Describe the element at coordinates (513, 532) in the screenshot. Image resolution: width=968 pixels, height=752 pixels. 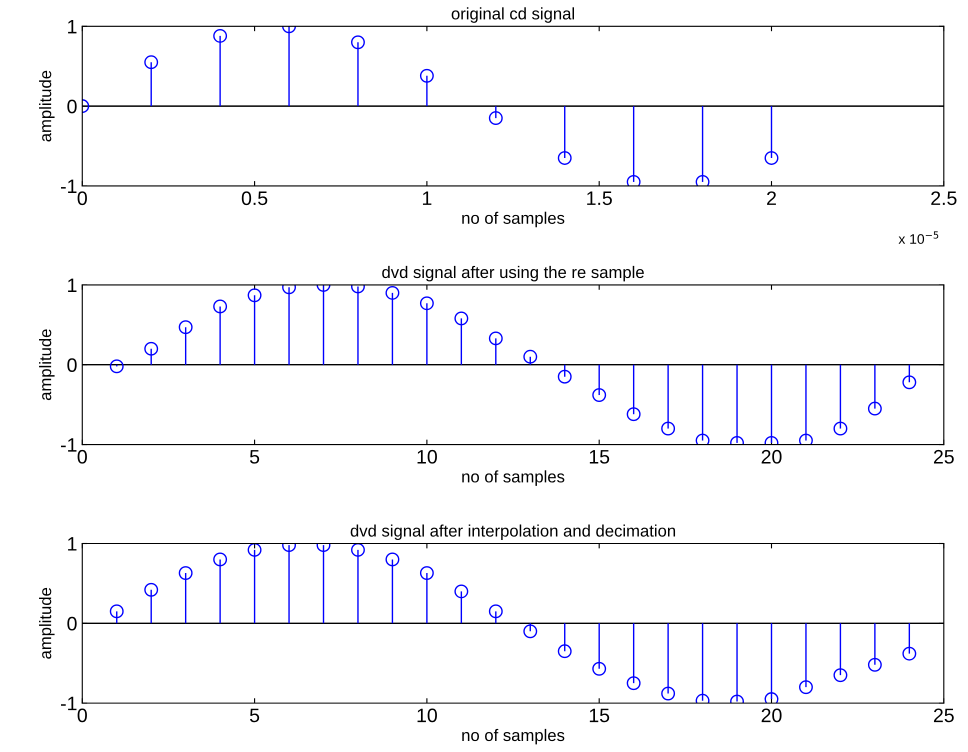
I see `chart-title: dvd signal after interpolation and decimation` at that location.